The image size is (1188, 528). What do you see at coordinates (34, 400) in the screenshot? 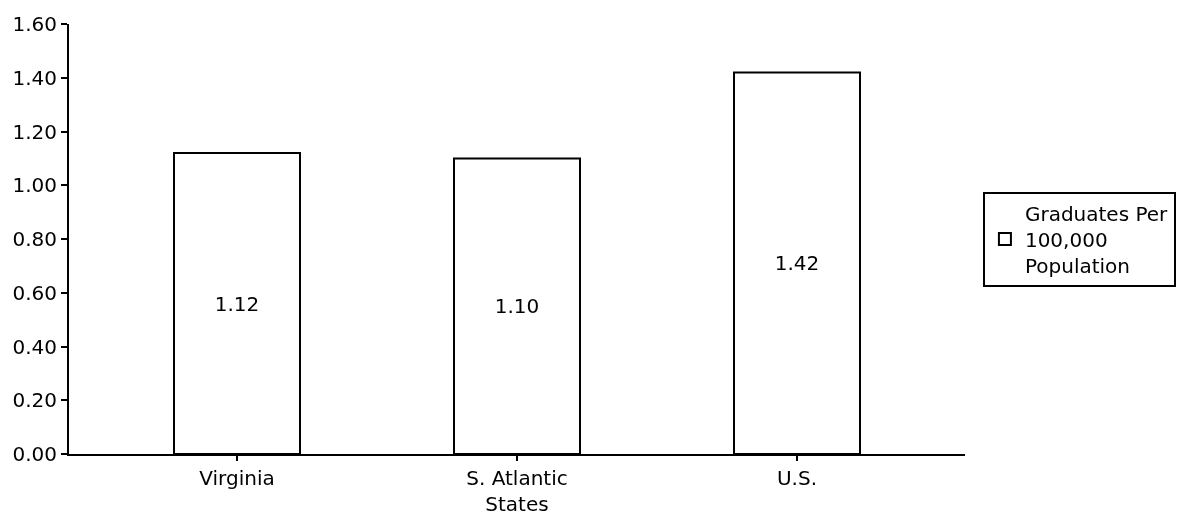
I see `y-tick-label: 0.20` at bounding box center [34, 400].